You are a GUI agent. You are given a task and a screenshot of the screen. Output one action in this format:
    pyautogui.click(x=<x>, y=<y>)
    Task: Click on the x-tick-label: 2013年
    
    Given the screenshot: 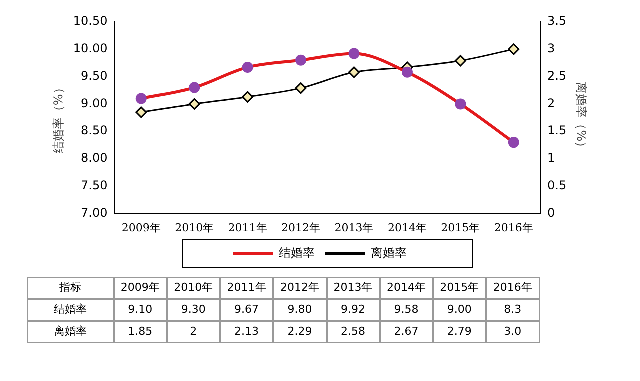 What is the action you would take?
    pyautogui.click(x=354, y=227)
    